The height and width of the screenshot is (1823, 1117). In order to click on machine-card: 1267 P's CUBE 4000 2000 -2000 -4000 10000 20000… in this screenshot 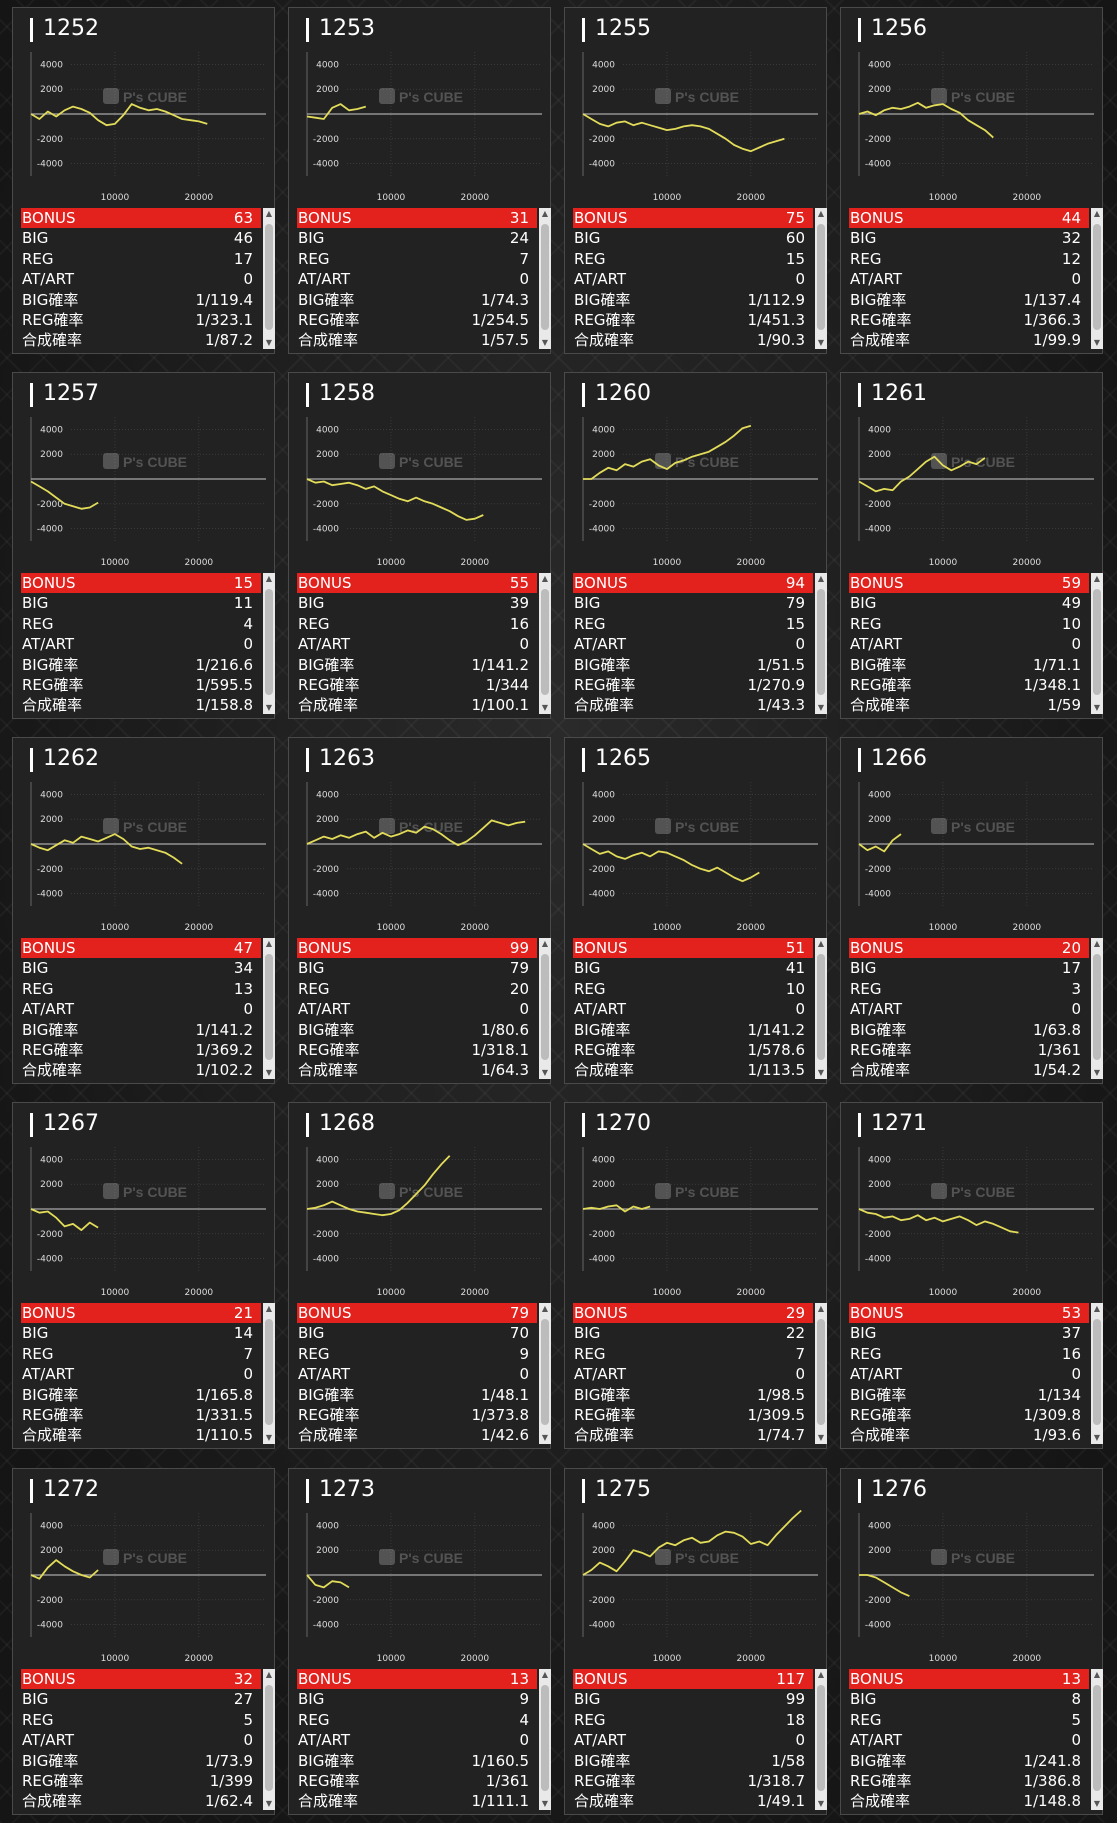, I will do `click(143, 1275)`.